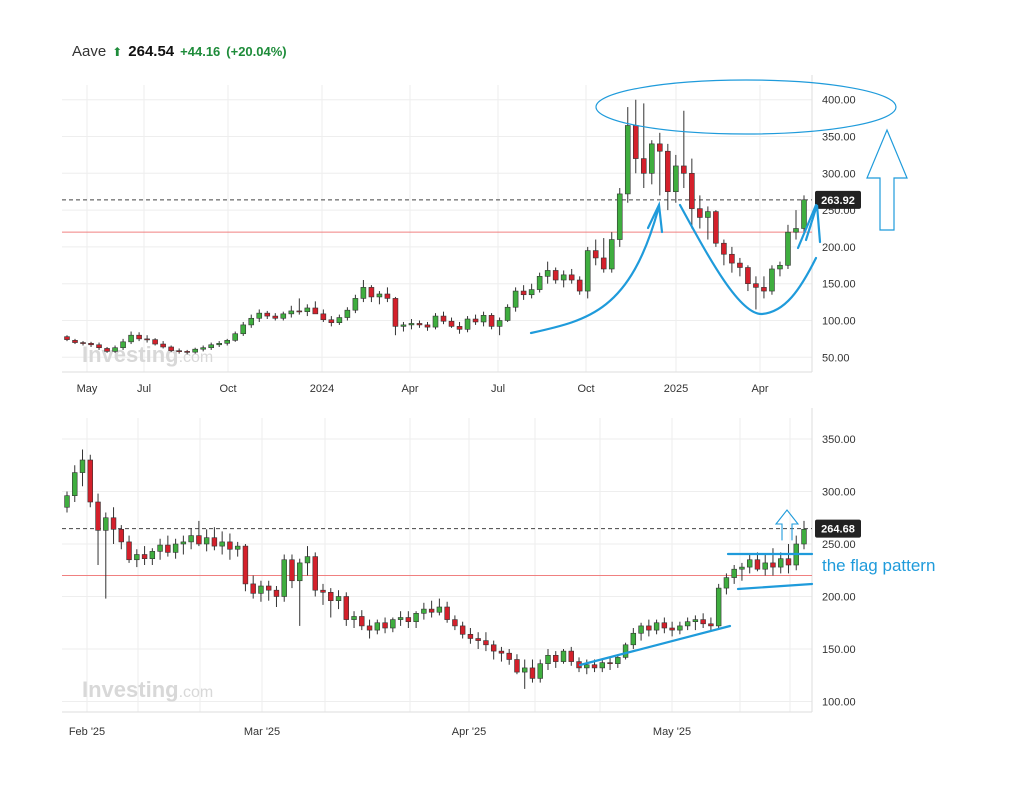  What do you see at coordinates (409, 389) in the screenshot?
I see `x-tick-label: Apr` at bounding box center [409, 389].